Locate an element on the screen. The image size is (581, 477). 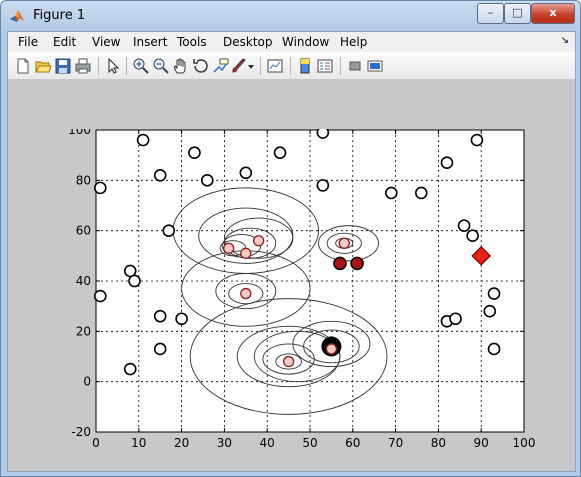
y-tick-label: 0 is located at coordinates (87, 382).